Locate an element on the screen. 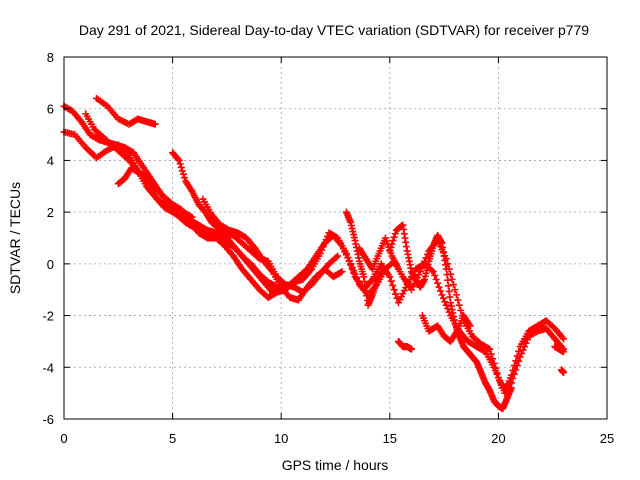 The width and height of the screenshot is (640, 480). x-axis-label: GPS time / hours is located at coordinates (335, 465).